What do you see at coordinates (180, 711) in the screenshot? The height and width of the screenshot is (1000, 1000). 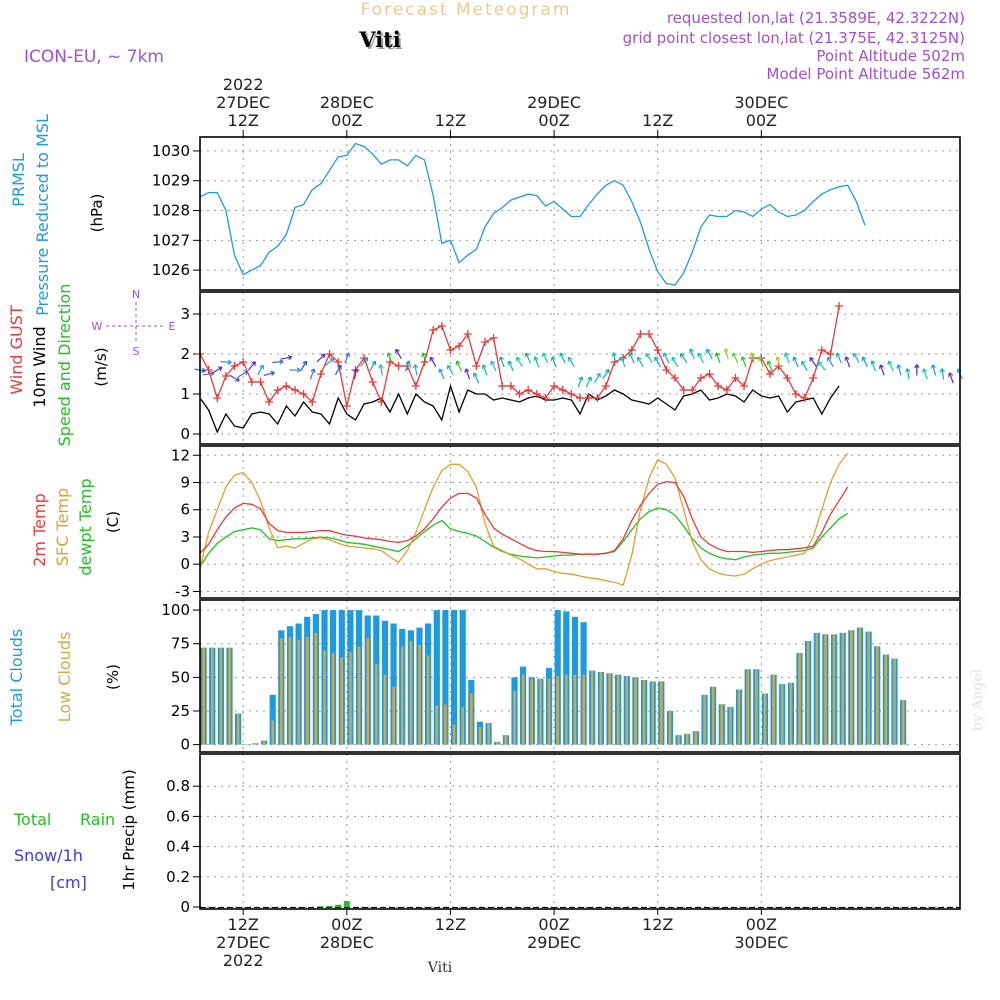 I see `y-tick-label: 25` at bounding box center [180, 711].